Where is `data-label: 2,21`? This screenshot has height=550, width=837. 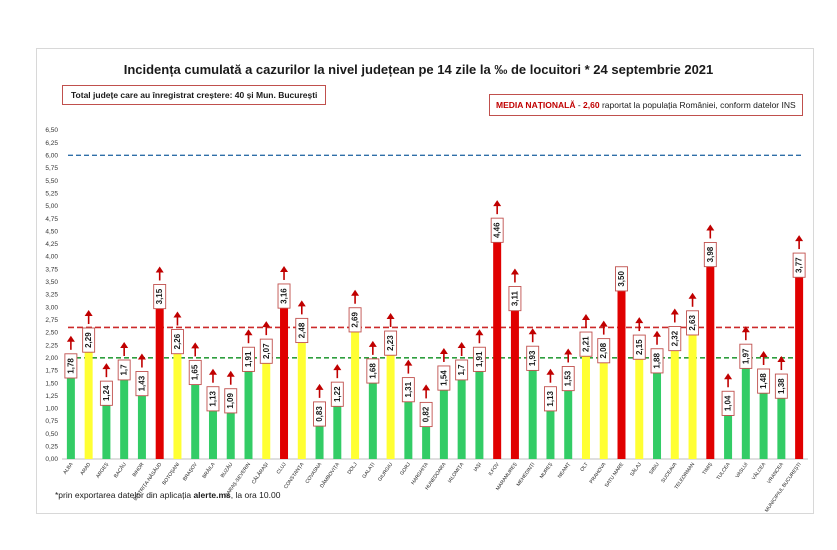
data-label: 2,21 is located at coordinates (585, 344).